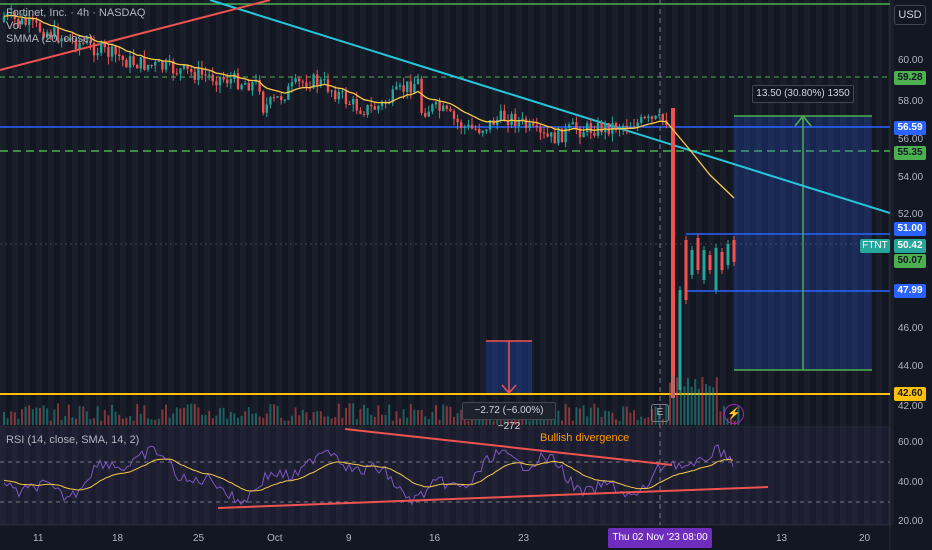  What do you see at coordinates (910, 229) in the screenshot?
I see `price-tag-51-00: 51.00` at bounding box center [910, 229].